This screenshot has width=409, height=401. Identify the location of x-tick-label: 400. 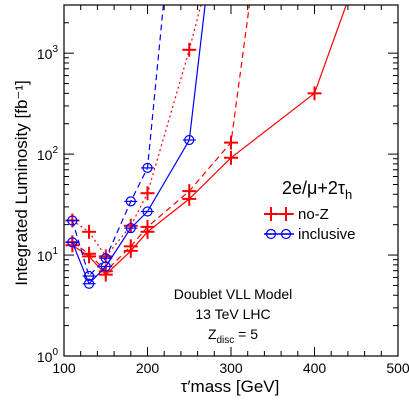
(315, 368).